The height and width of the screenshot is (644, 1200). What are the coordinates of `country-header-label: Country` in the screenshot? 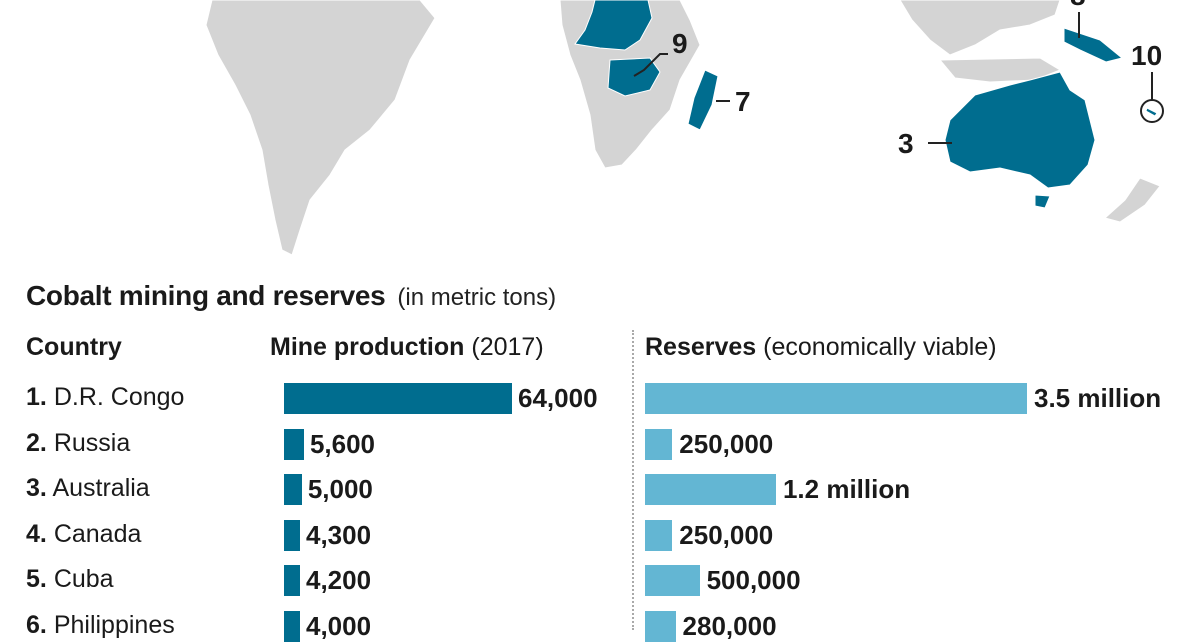 It's located at (74, 347).